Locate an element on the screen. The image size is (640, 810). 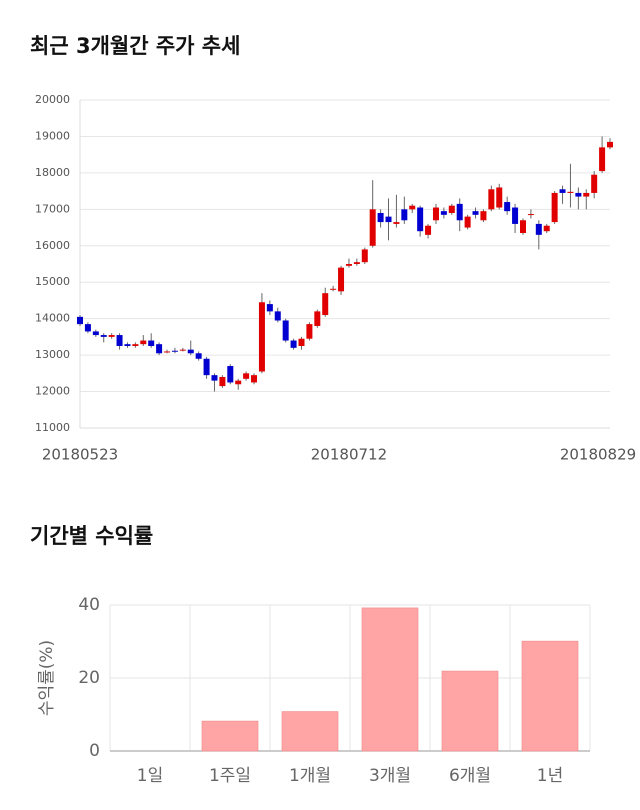
x-tick-label: 1년 is located at coordinates (550, 776).